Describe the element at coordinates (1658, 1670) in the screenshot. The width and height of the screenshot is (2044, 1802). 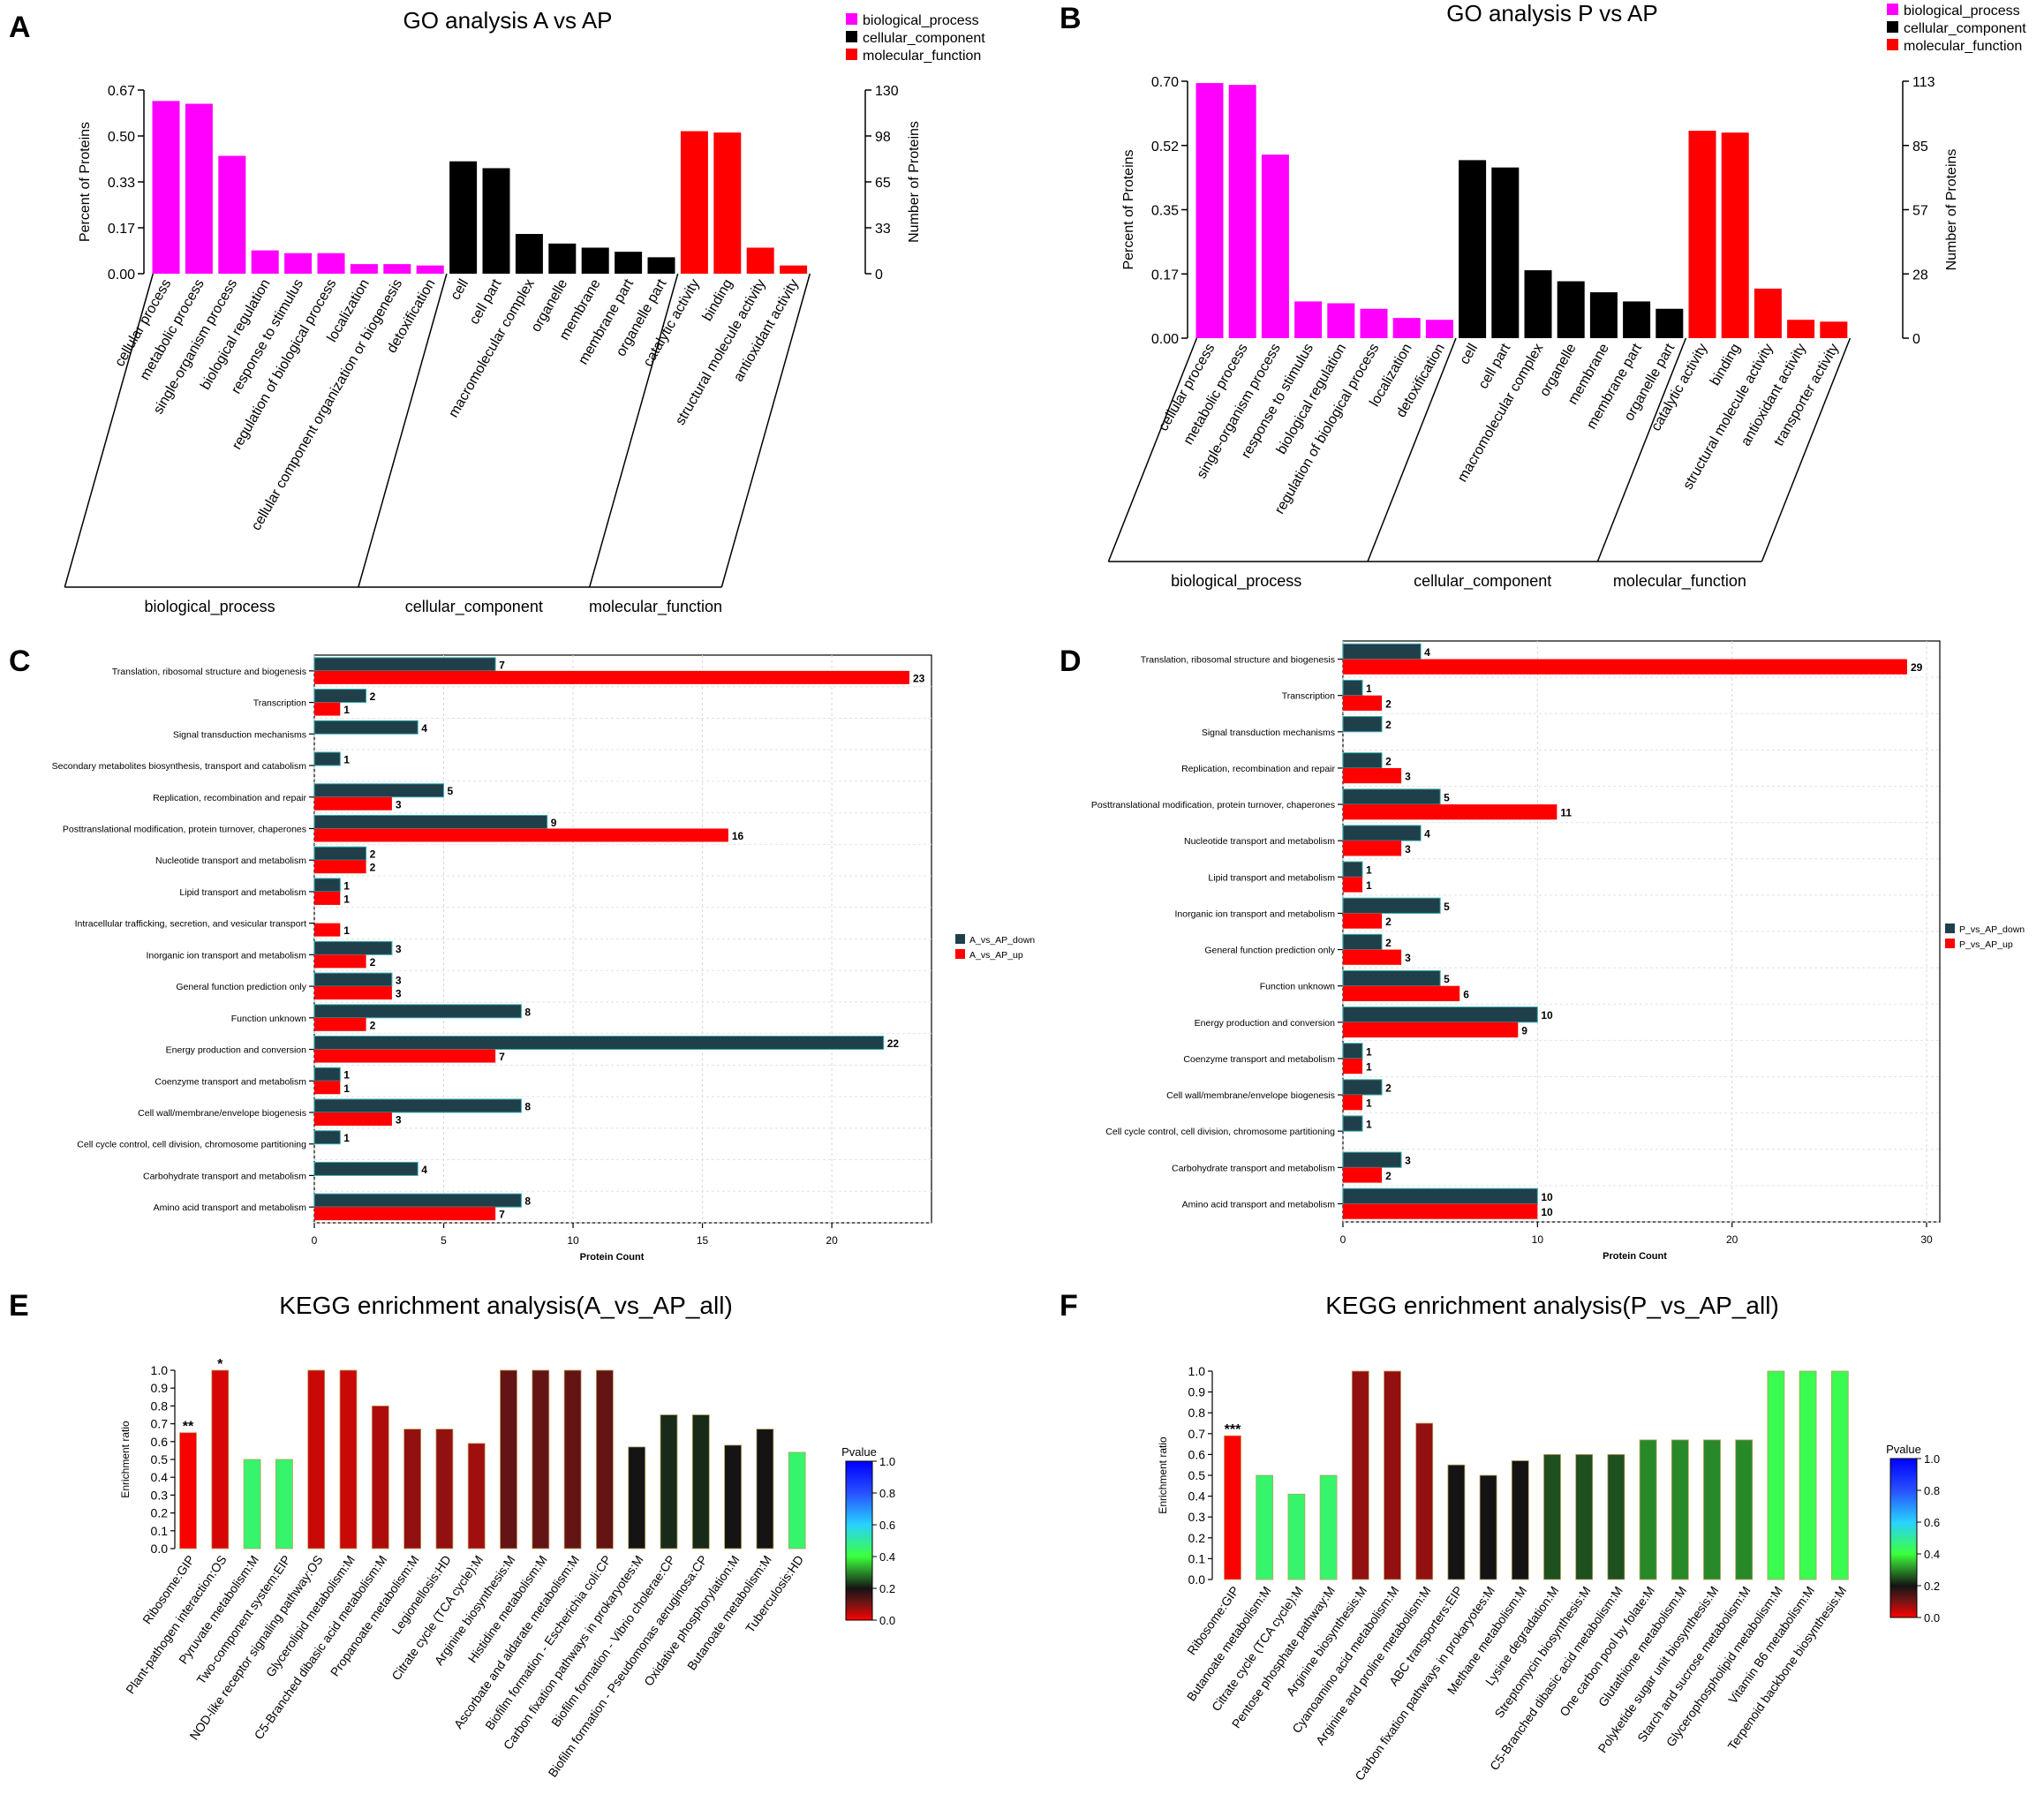
I see `x-tick-label: Polyketide sugar unit biosynthesis:M` at that location.